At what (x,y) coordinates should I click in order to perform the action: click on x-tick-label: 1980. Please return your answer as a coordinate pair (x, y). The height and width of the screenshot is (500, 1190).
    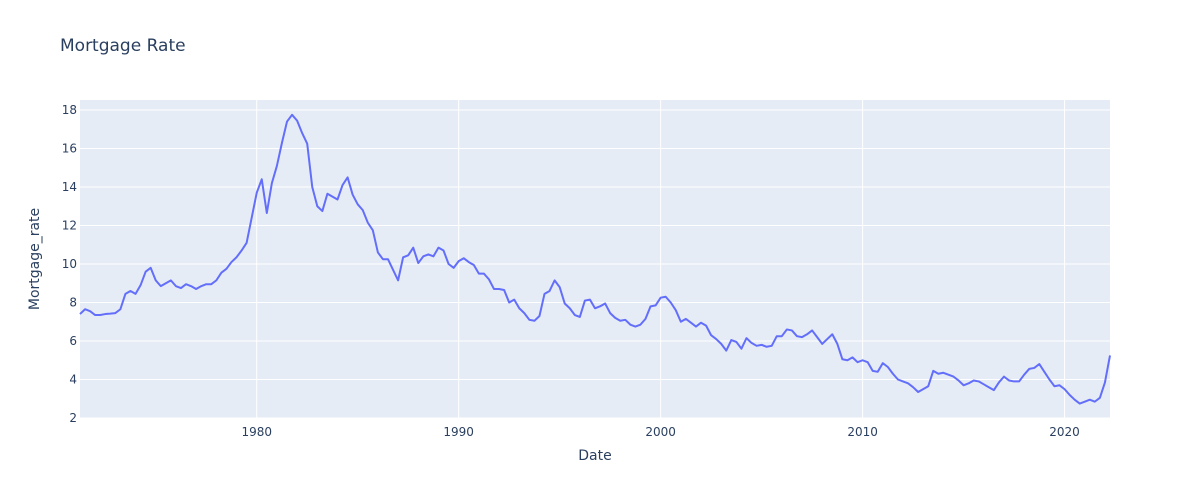
    Looking at the image, I should click on (256, 432).